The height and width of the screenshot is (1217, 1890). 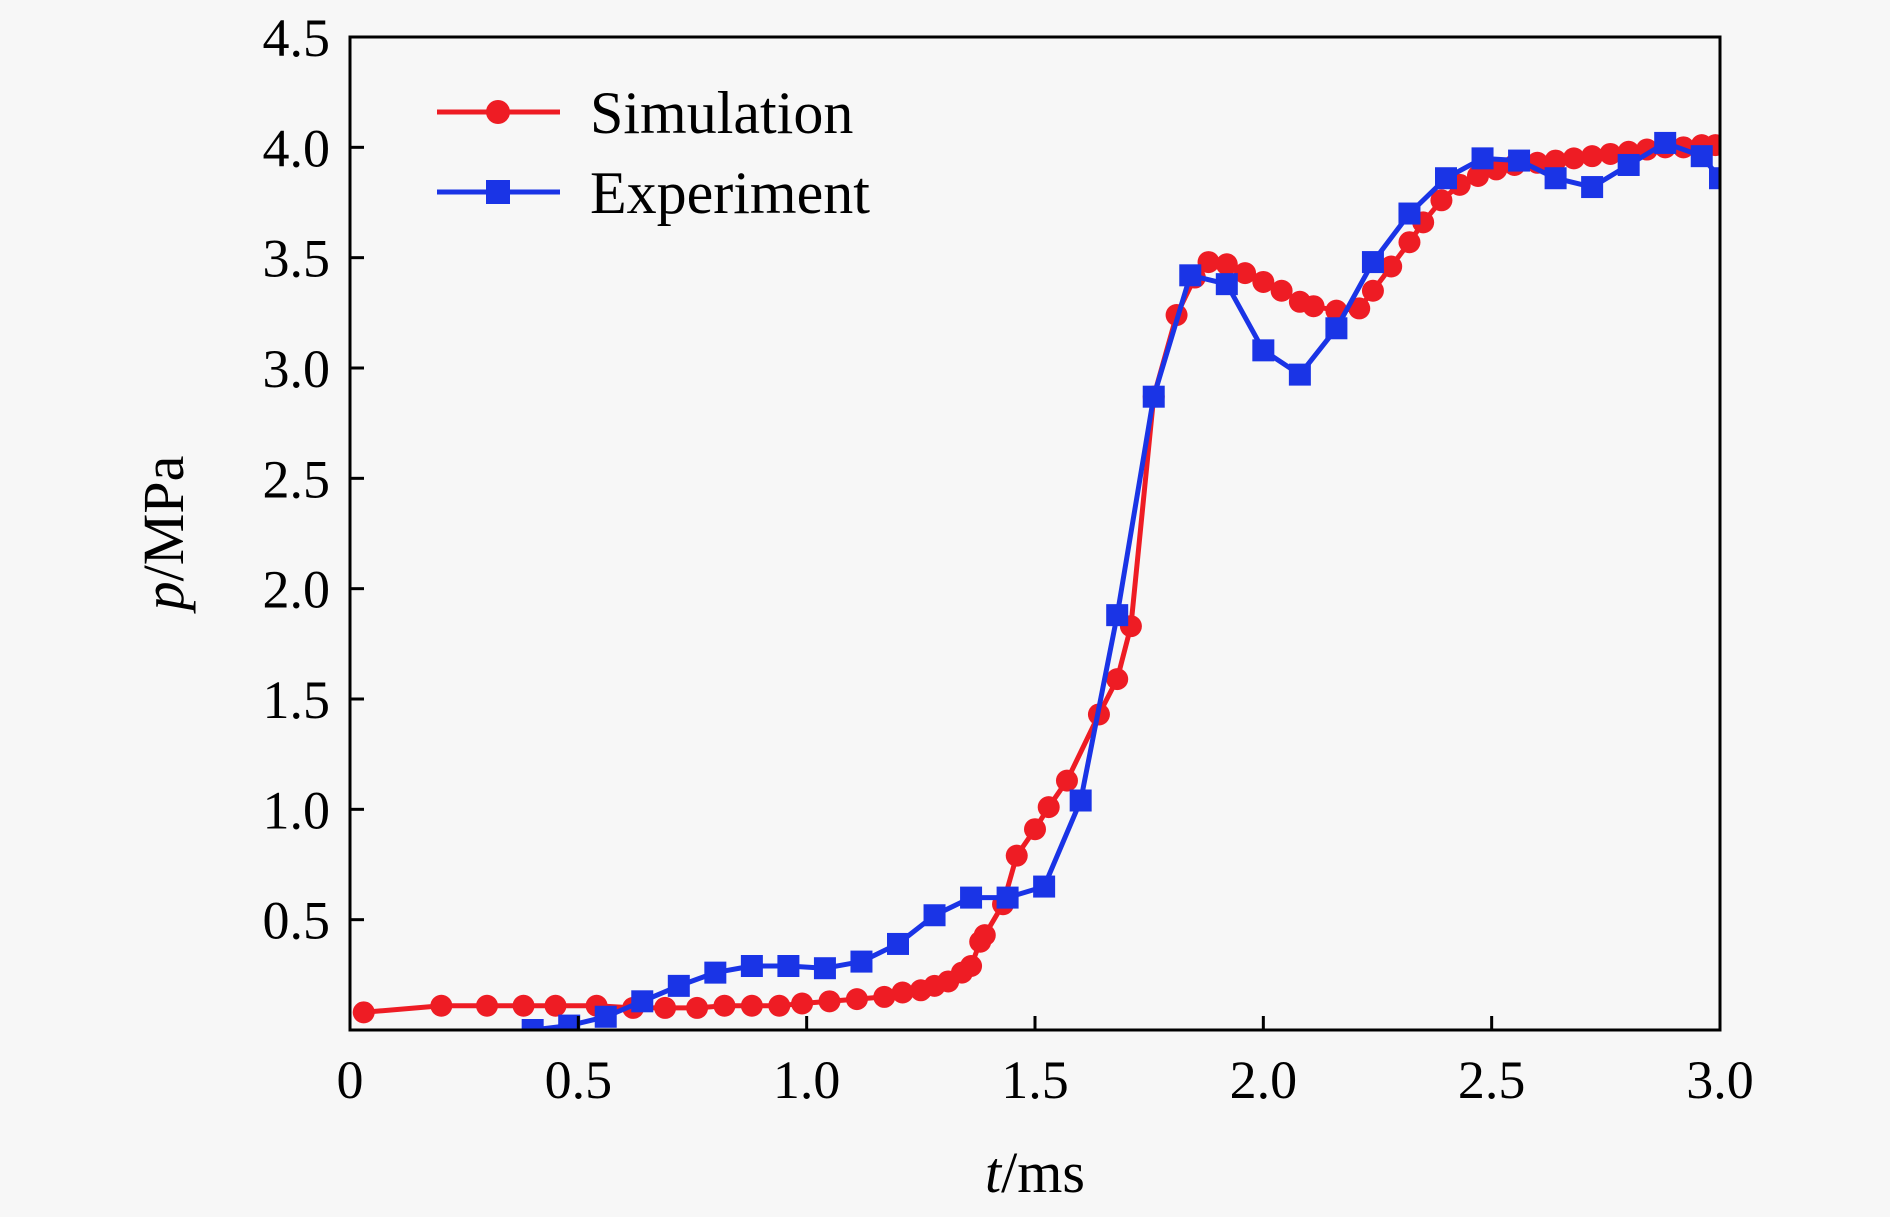 What do you see at coordinates (297, 38) in the screenshot?
I see `y-tick-label: 4.5` at bounding box center [297, 38].